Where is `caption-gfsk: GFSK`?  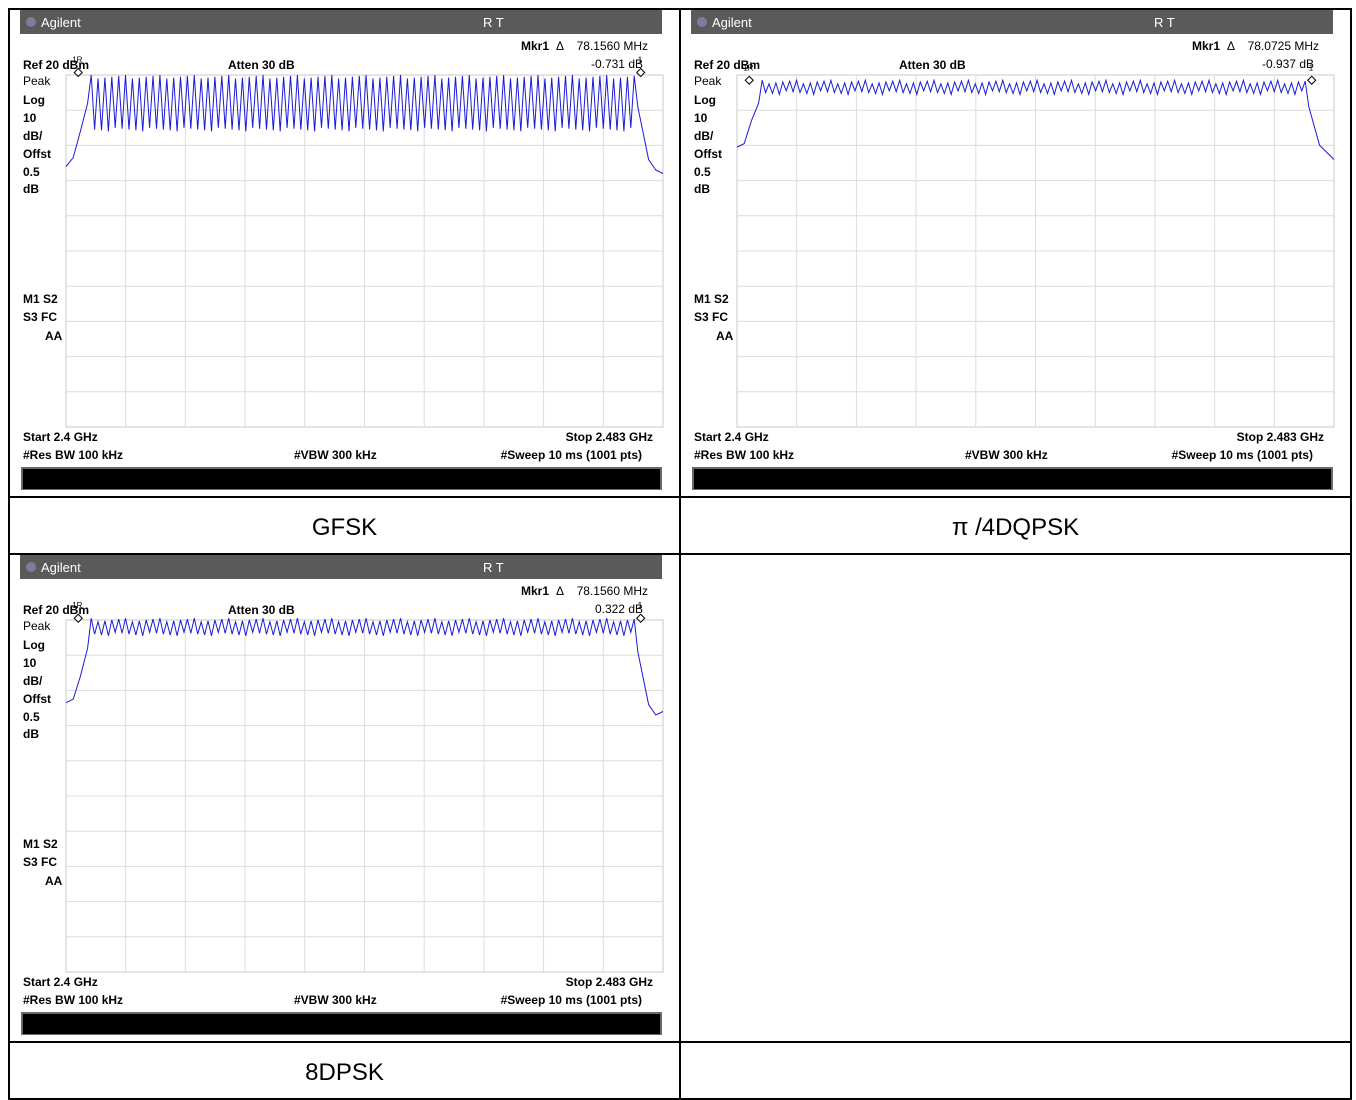 caption-gfsk: GFSK is located at coordinates (344, 527).